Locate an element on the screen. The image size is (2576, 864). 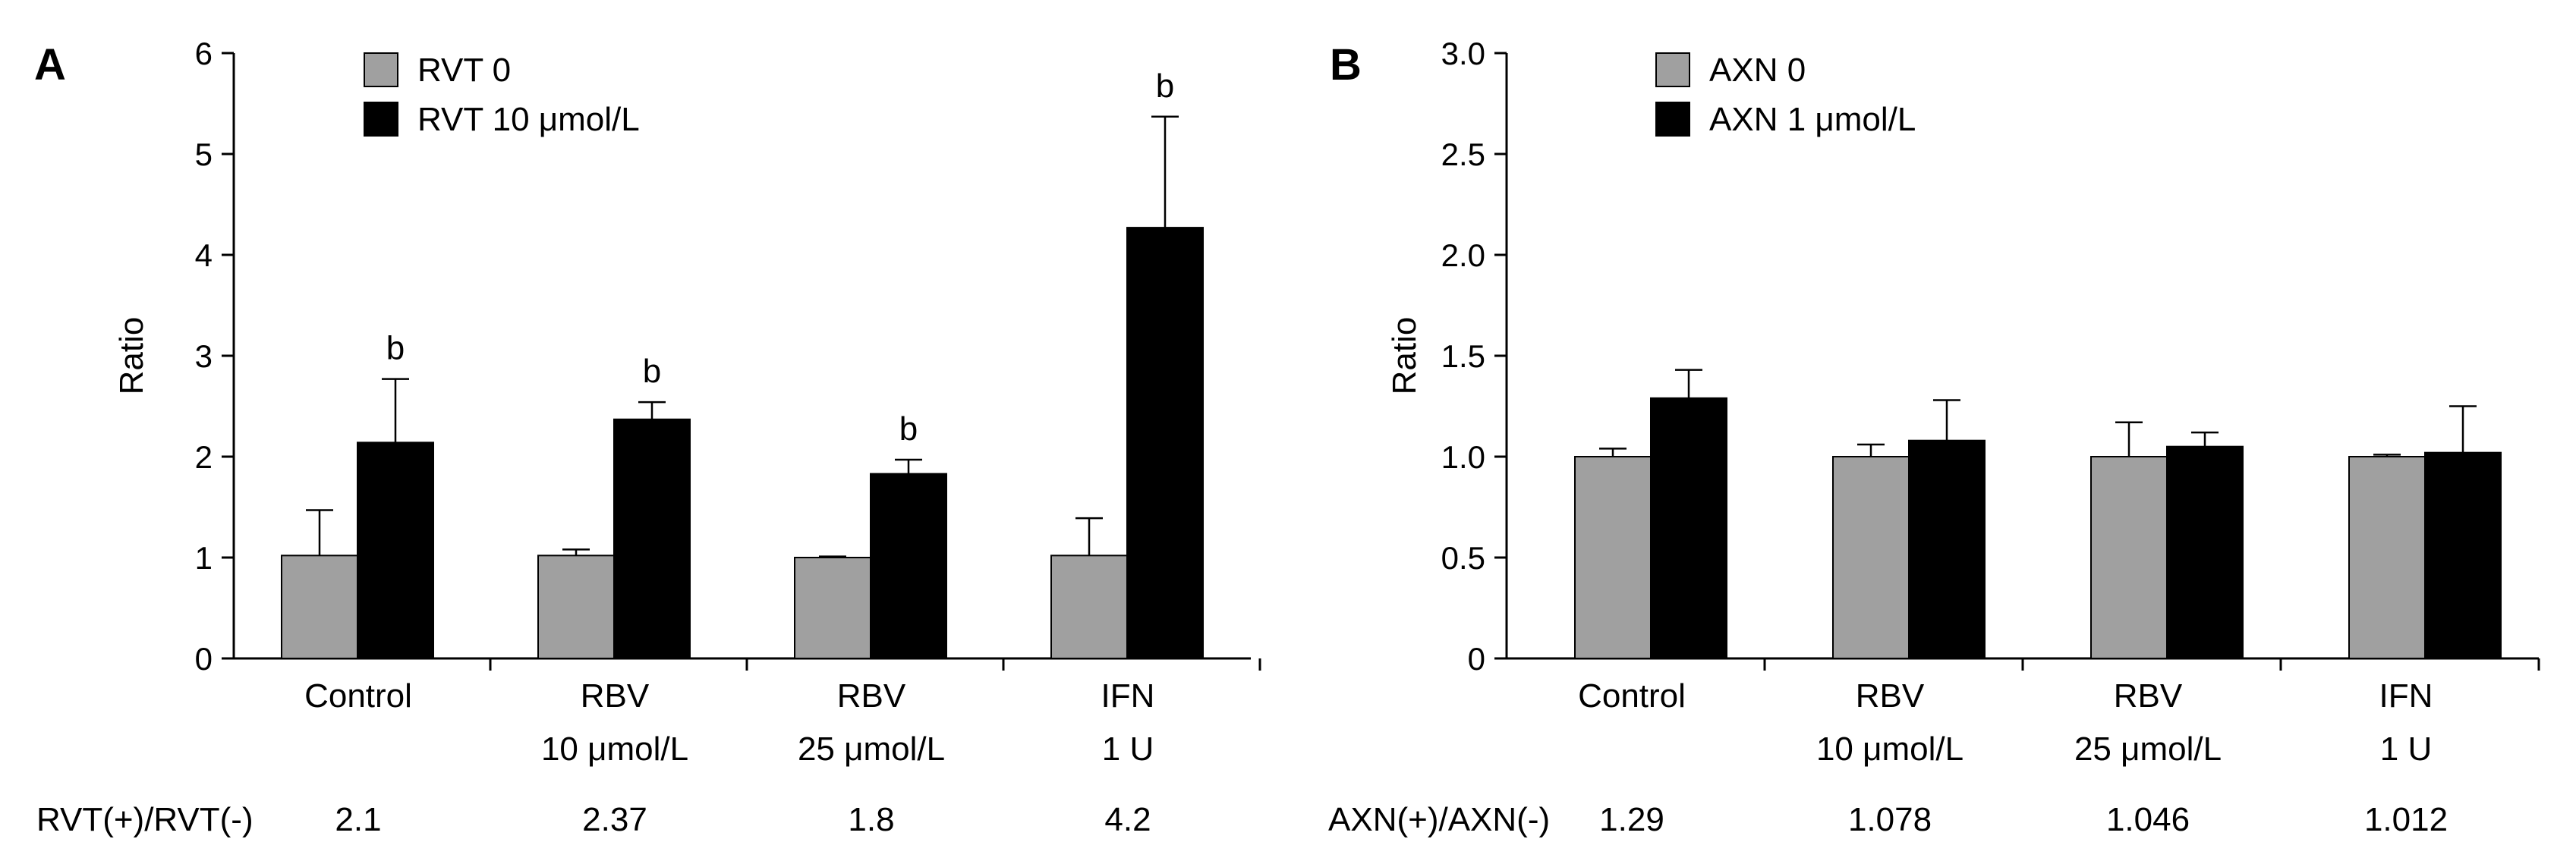
legend-label: AXN 0 is located at coordinates (1757, 70).